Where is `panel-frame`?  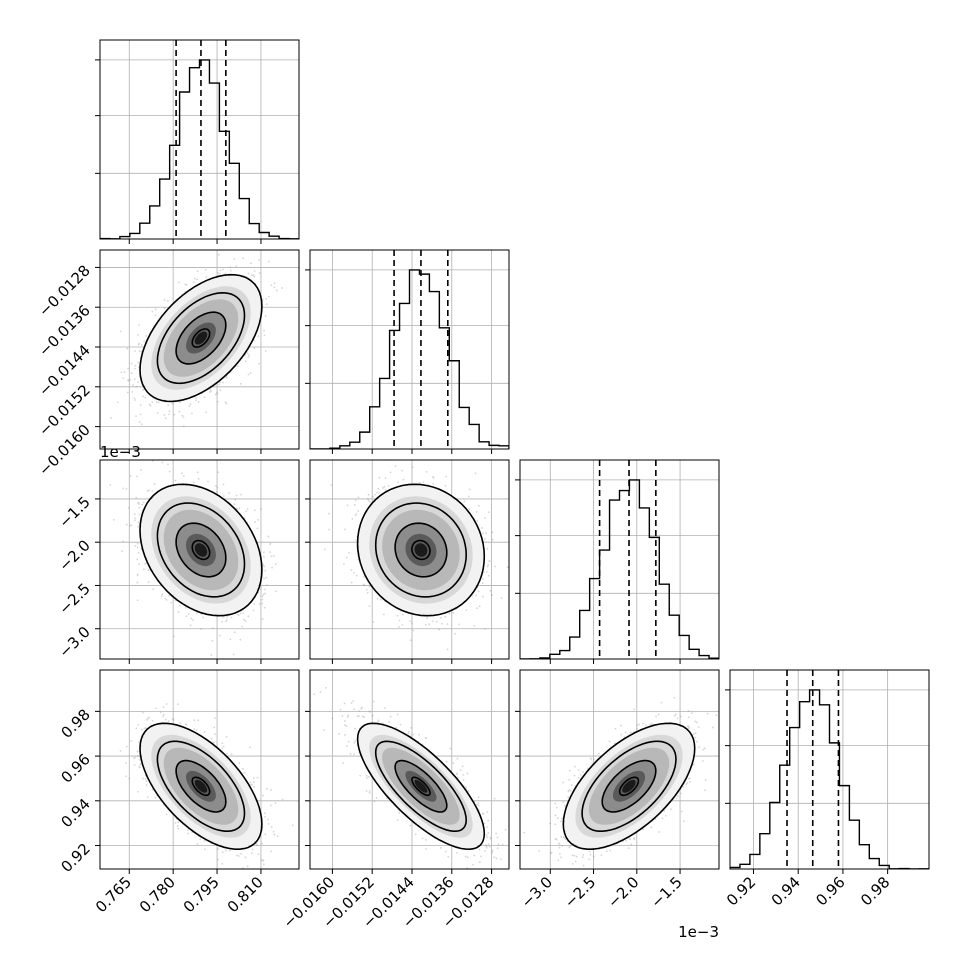
panel-frame is located at coordinates (409, 349).